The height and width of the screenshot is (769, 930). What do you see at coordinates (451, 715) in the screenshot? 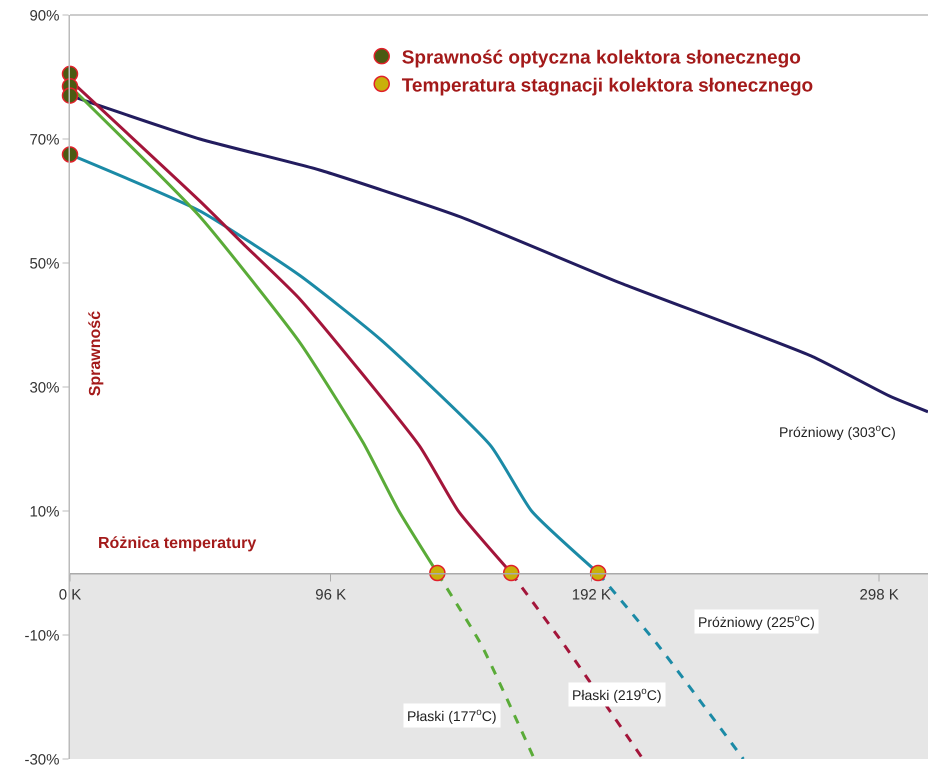
I see `annotation: Płaski (177$^{o}$C)` at bounding box center [451, 715].